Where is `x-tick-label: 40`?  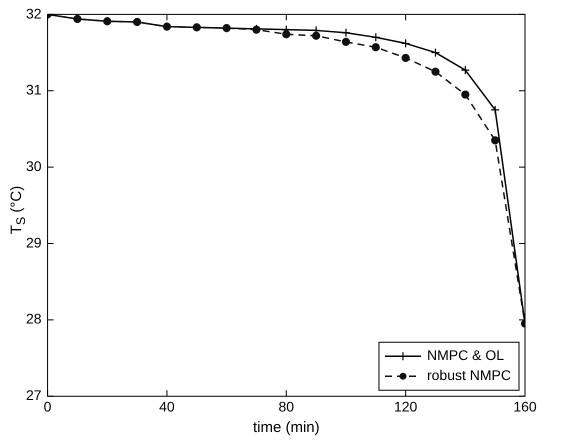
x-tick-label: 40 is located at coordinates (167, 406).